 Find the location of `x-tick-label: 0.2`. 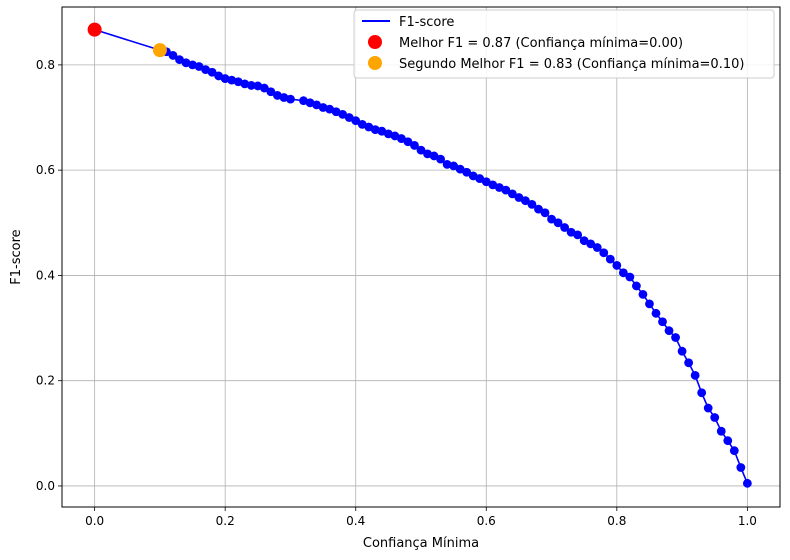

x-tick-label: 0.2 is located at coordinates (225, 521).